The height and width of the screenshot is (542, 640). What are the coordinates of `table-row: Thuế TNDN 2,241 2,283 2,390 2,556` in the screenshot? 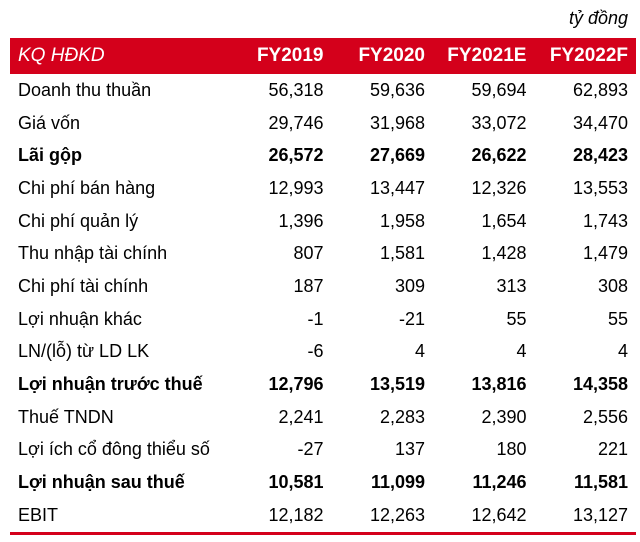 It's located at (323, 417).